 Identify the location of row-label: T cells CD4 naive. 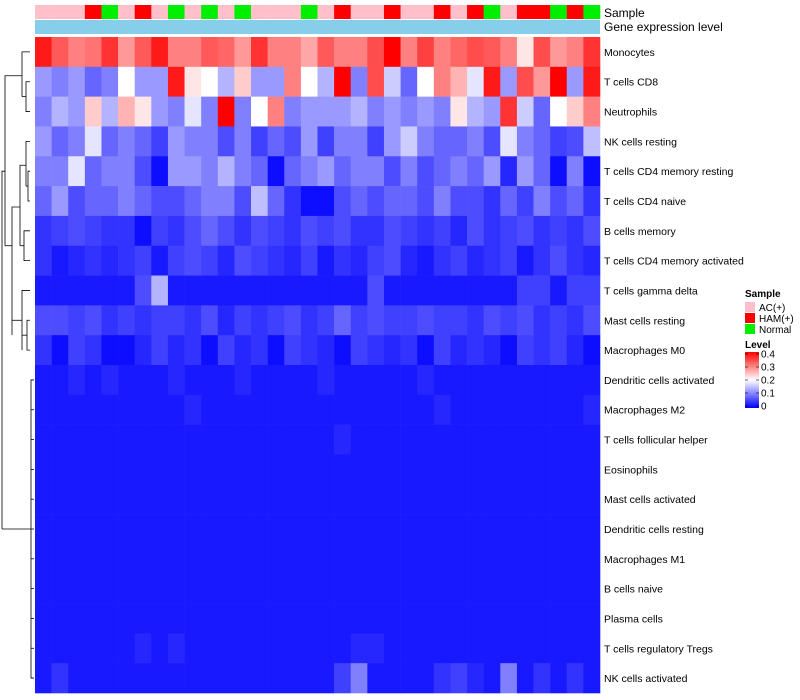
(645, 202).